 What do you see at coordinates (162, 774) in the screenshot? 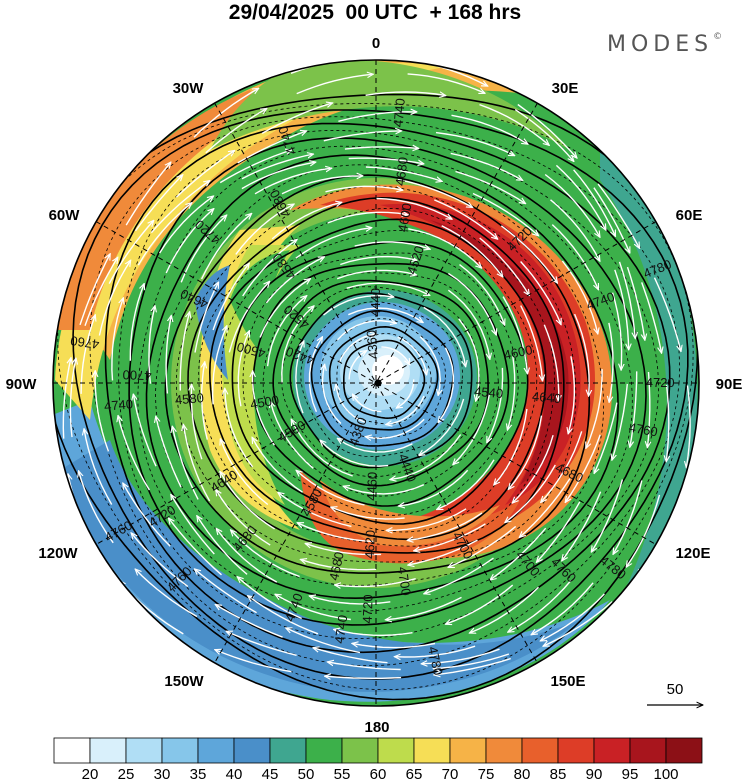
I see `colorbar-tick: 30` at bounding box center [162, 774].